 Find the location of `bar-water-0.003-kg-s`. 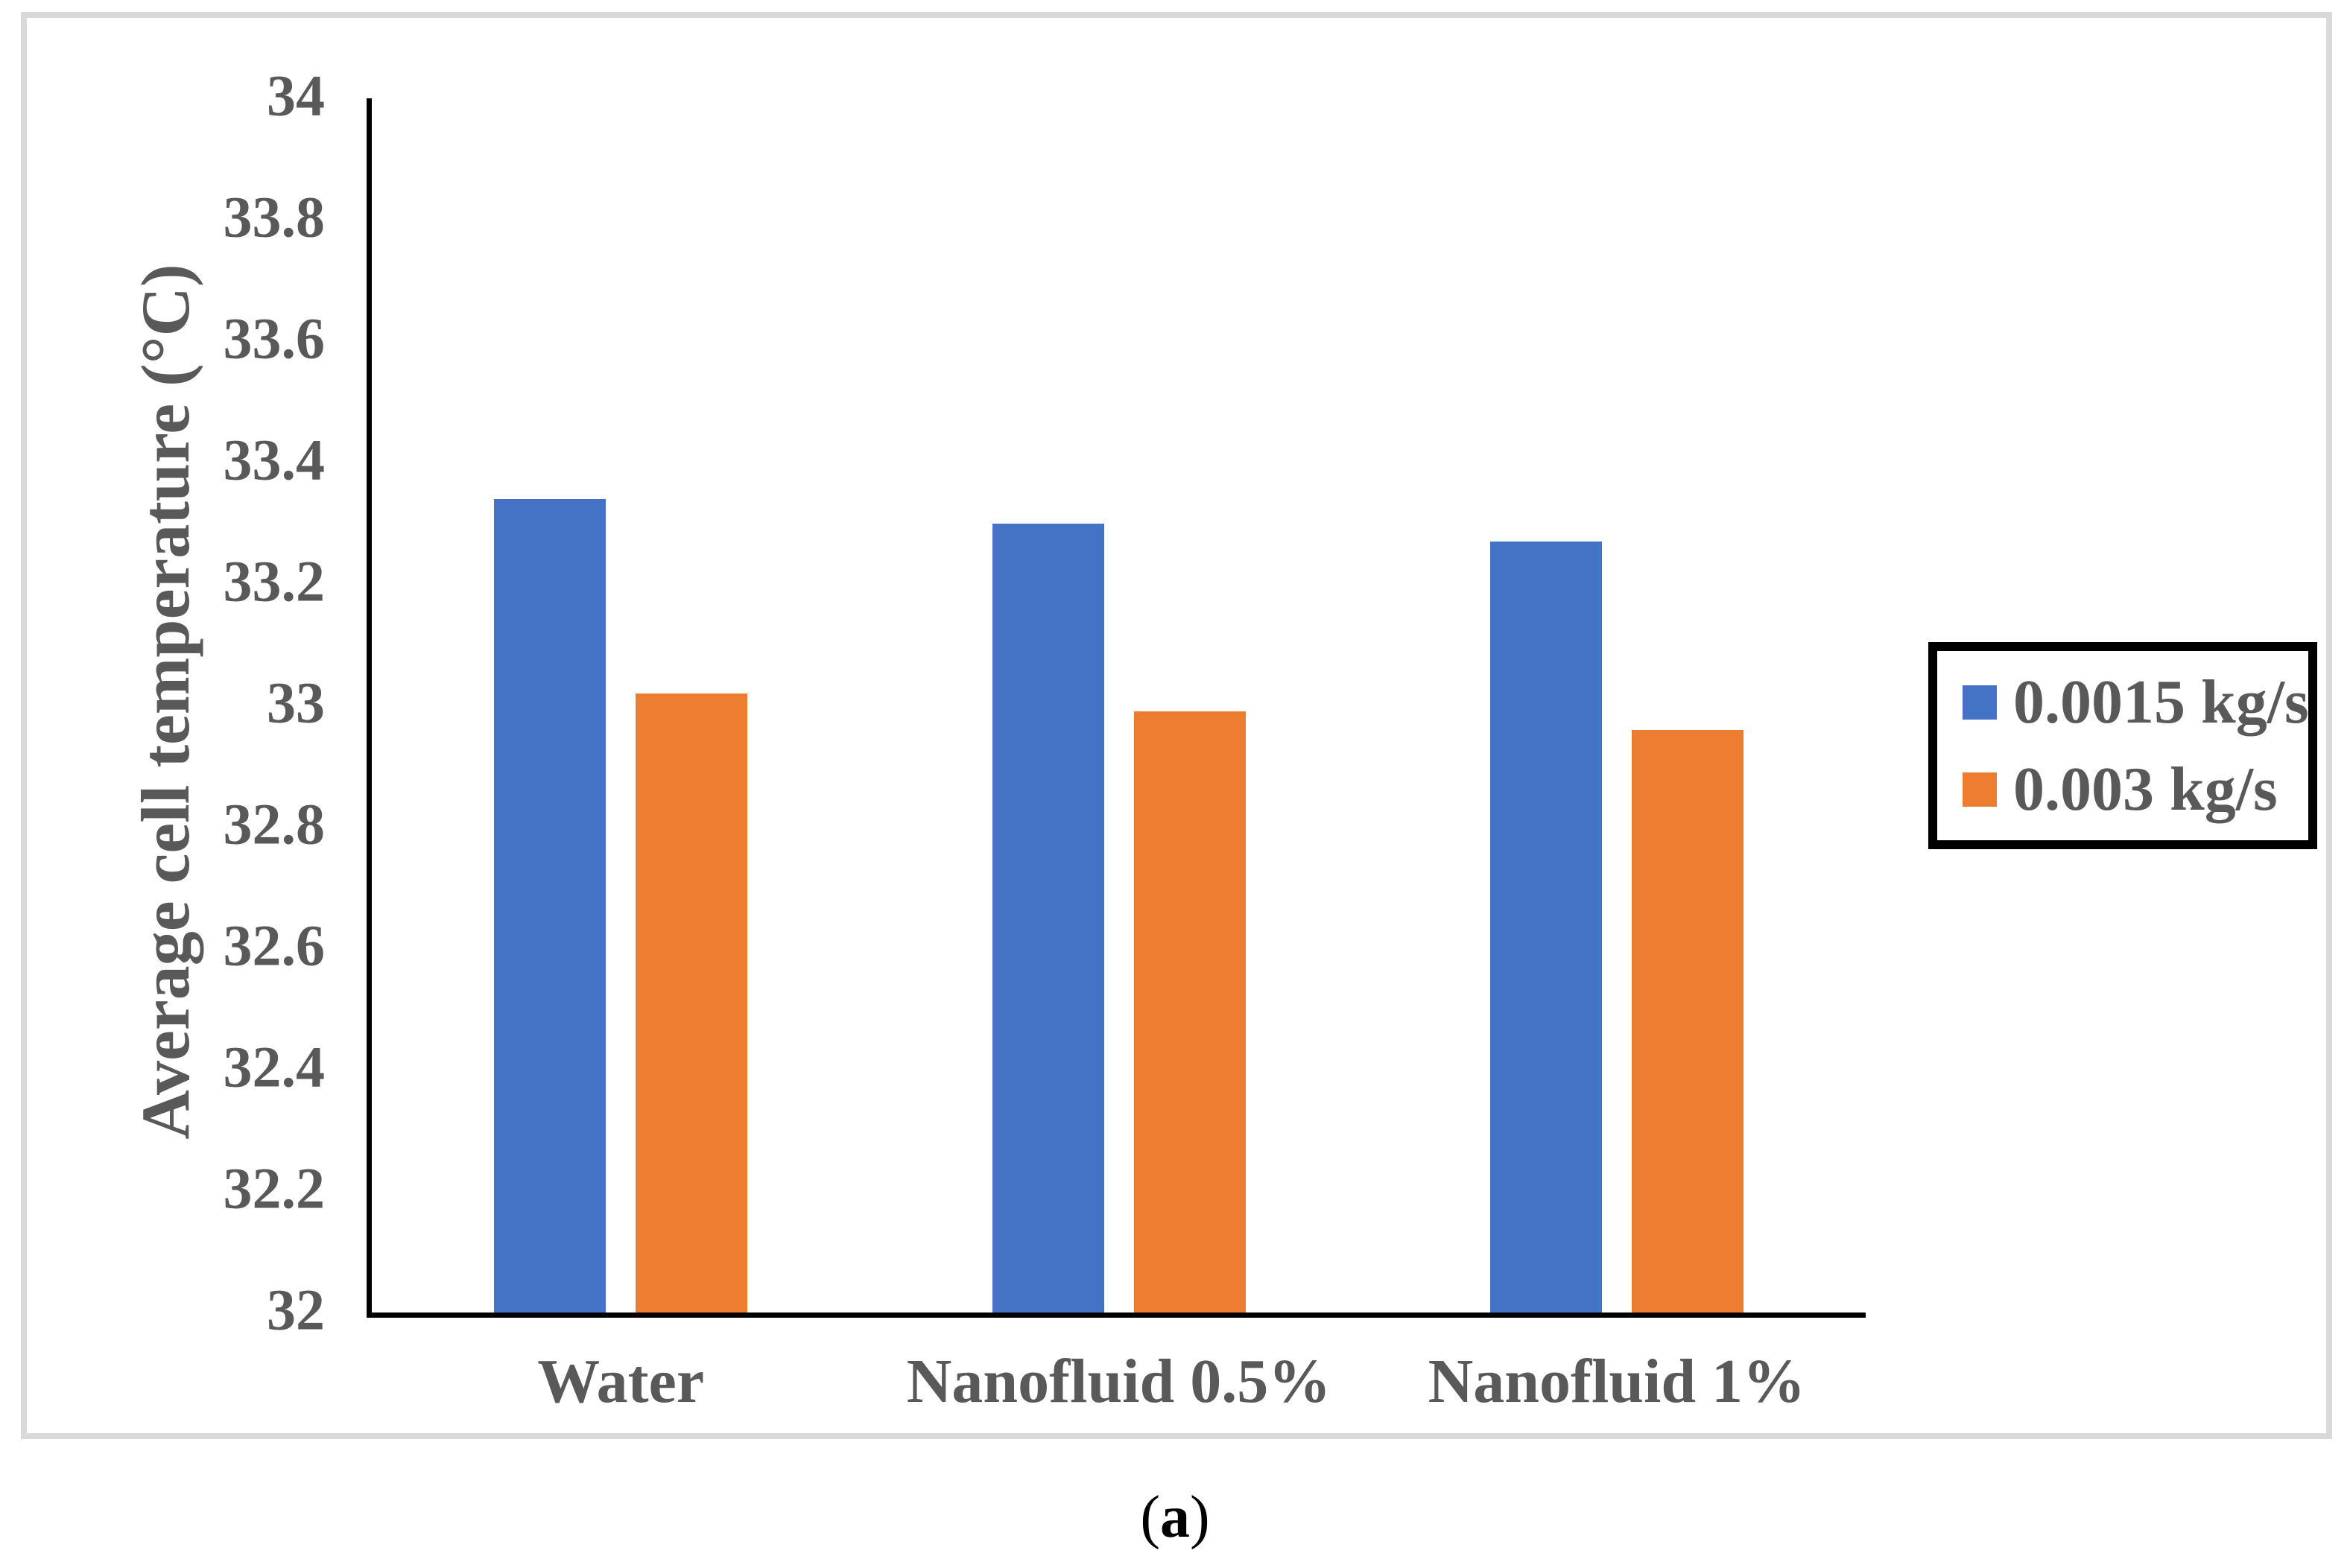

bar-water-0.003-kg-s is located at coordinates (692, 1003).